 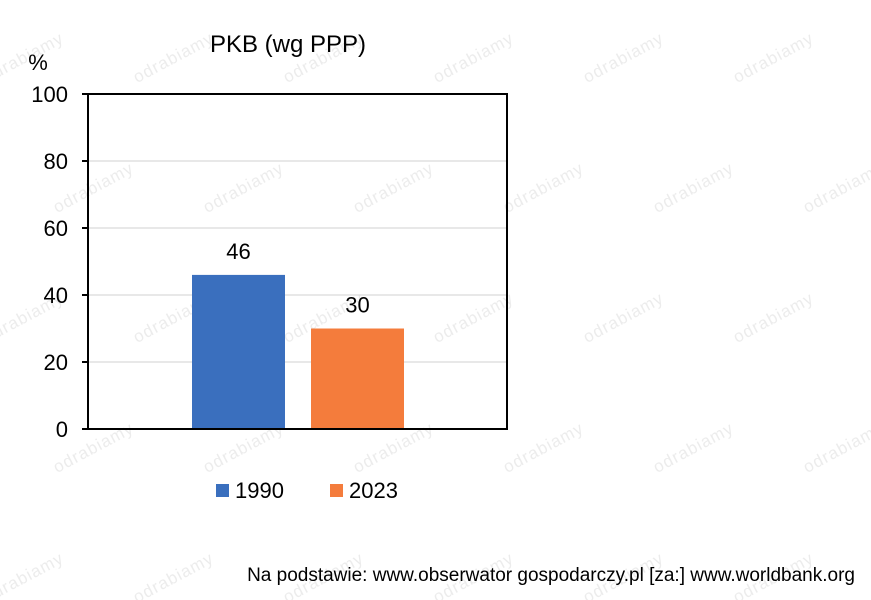 What do you see at coordinates (373, 490) in the screenshot?
I see `legend-label-2023: 2023` at bounding box center [373, 490].